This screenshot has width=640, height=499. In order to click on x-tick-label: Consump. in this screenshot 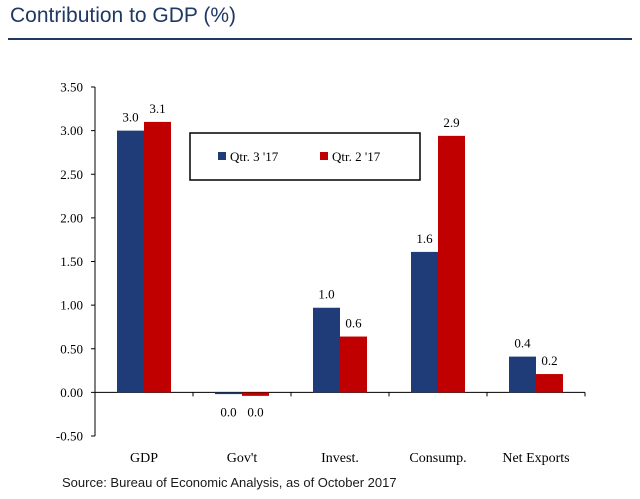, I will do `click(437, 458)`.